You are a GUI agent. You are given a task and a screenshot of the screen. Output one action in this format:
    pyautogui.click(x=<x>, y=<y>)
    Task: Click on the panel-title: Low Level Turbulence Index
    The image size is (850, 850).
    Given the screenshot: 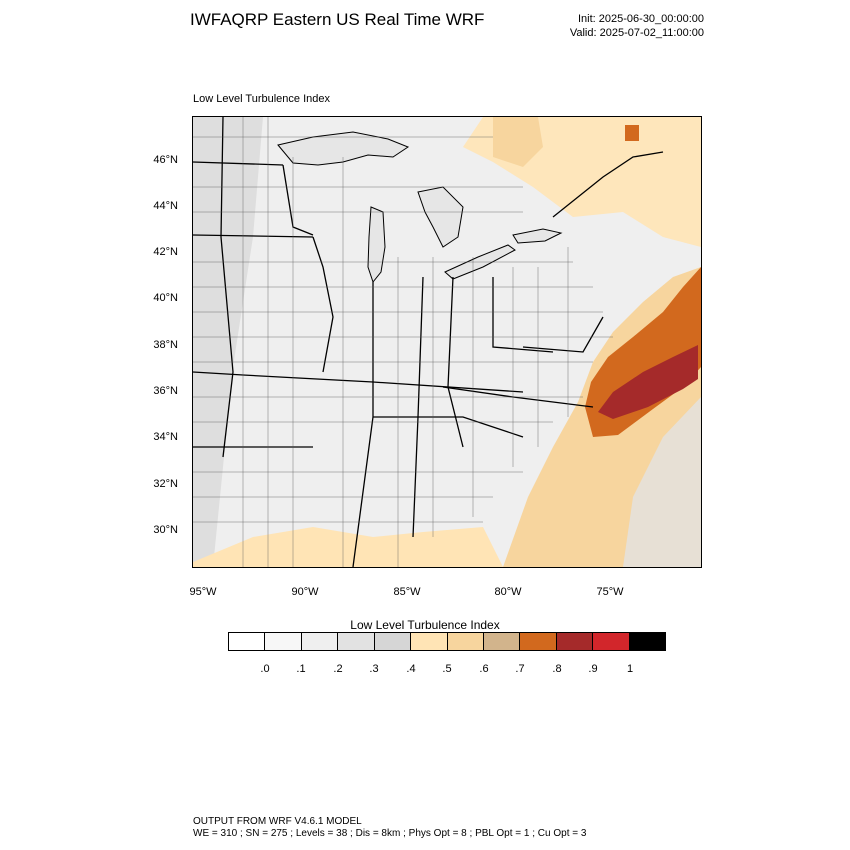 What is the action you would take?
    pyautogui.click(x=261, y=99)
    